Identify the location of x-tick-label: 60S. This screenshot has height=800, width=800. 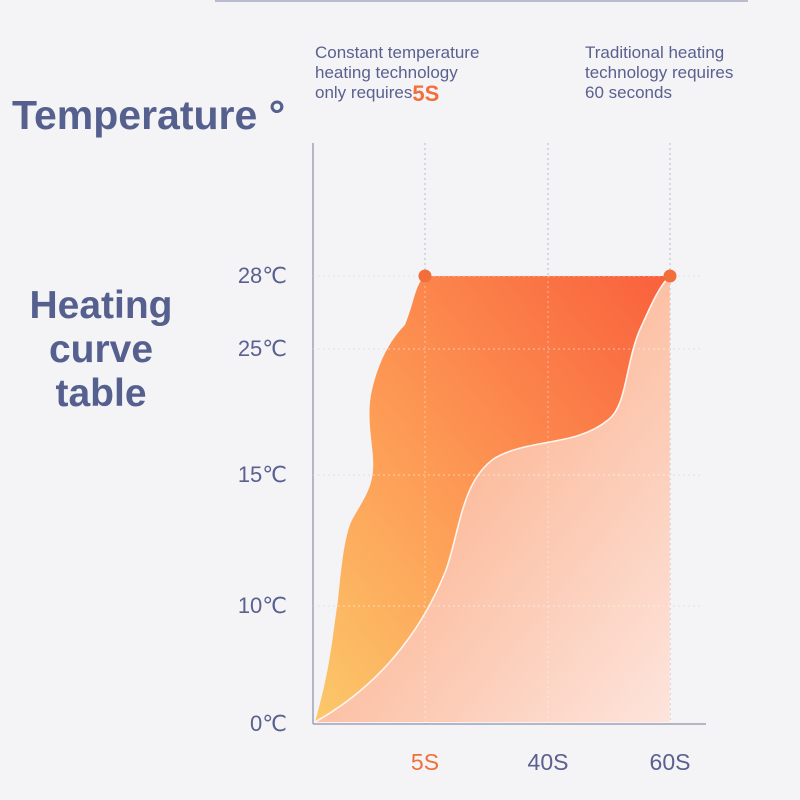
(670, 762).